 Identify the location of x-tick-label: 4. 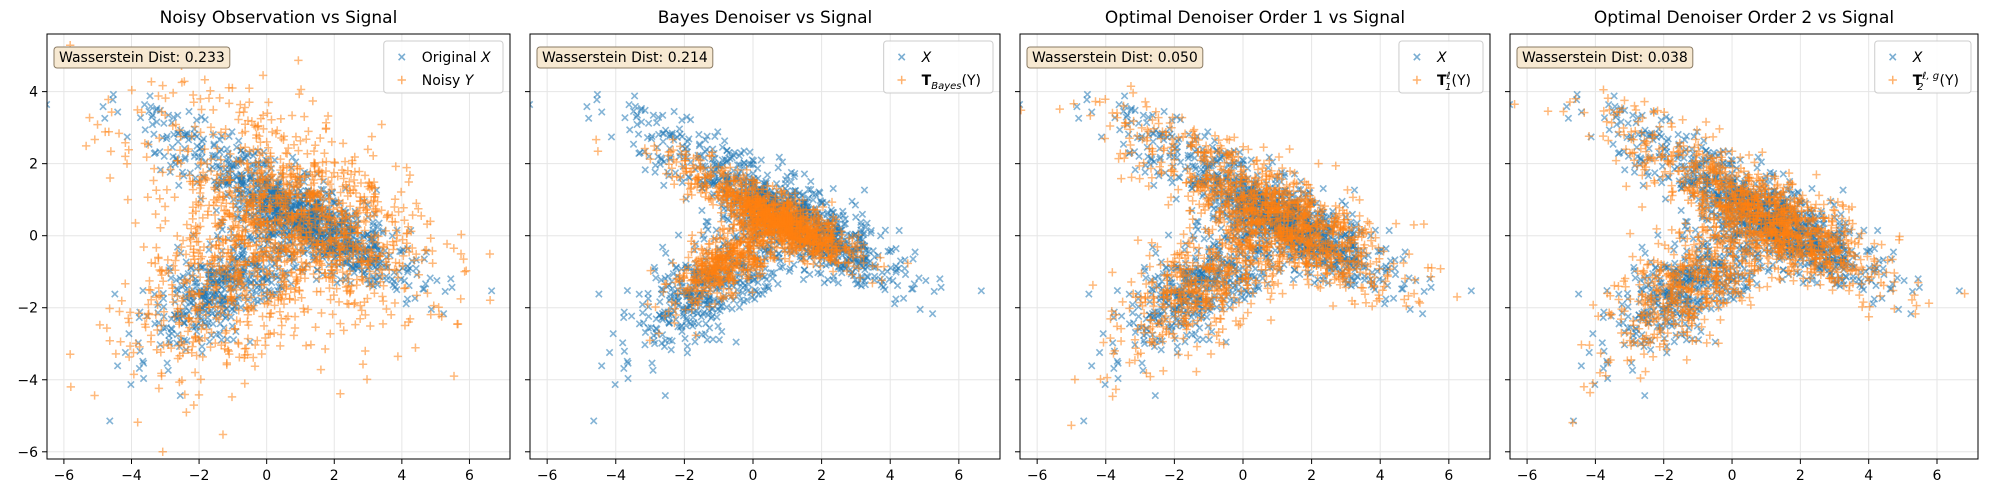
(401, 476).